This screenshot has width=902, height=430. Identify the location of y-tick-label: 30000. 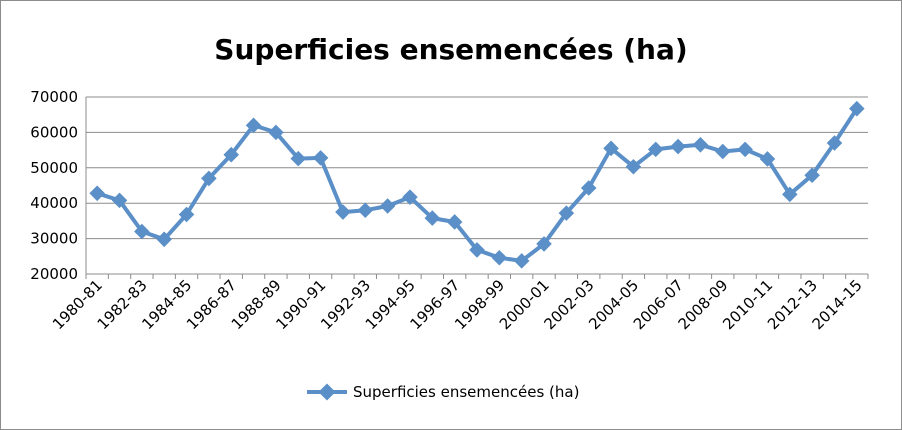
(54, 239).